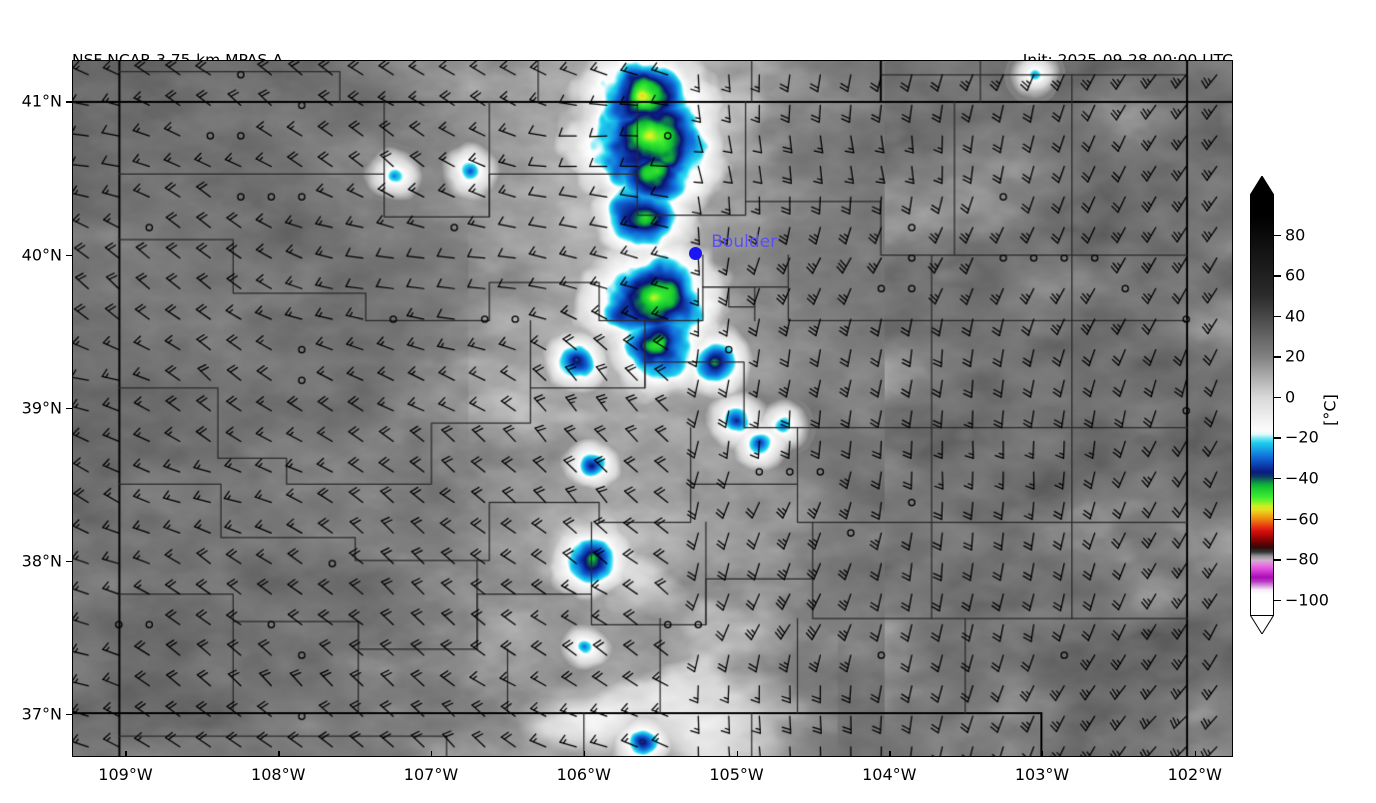  Describe the element at coordinates (41, 714) in the screenshot. I see `y-tick-label: 37°N` at that location.